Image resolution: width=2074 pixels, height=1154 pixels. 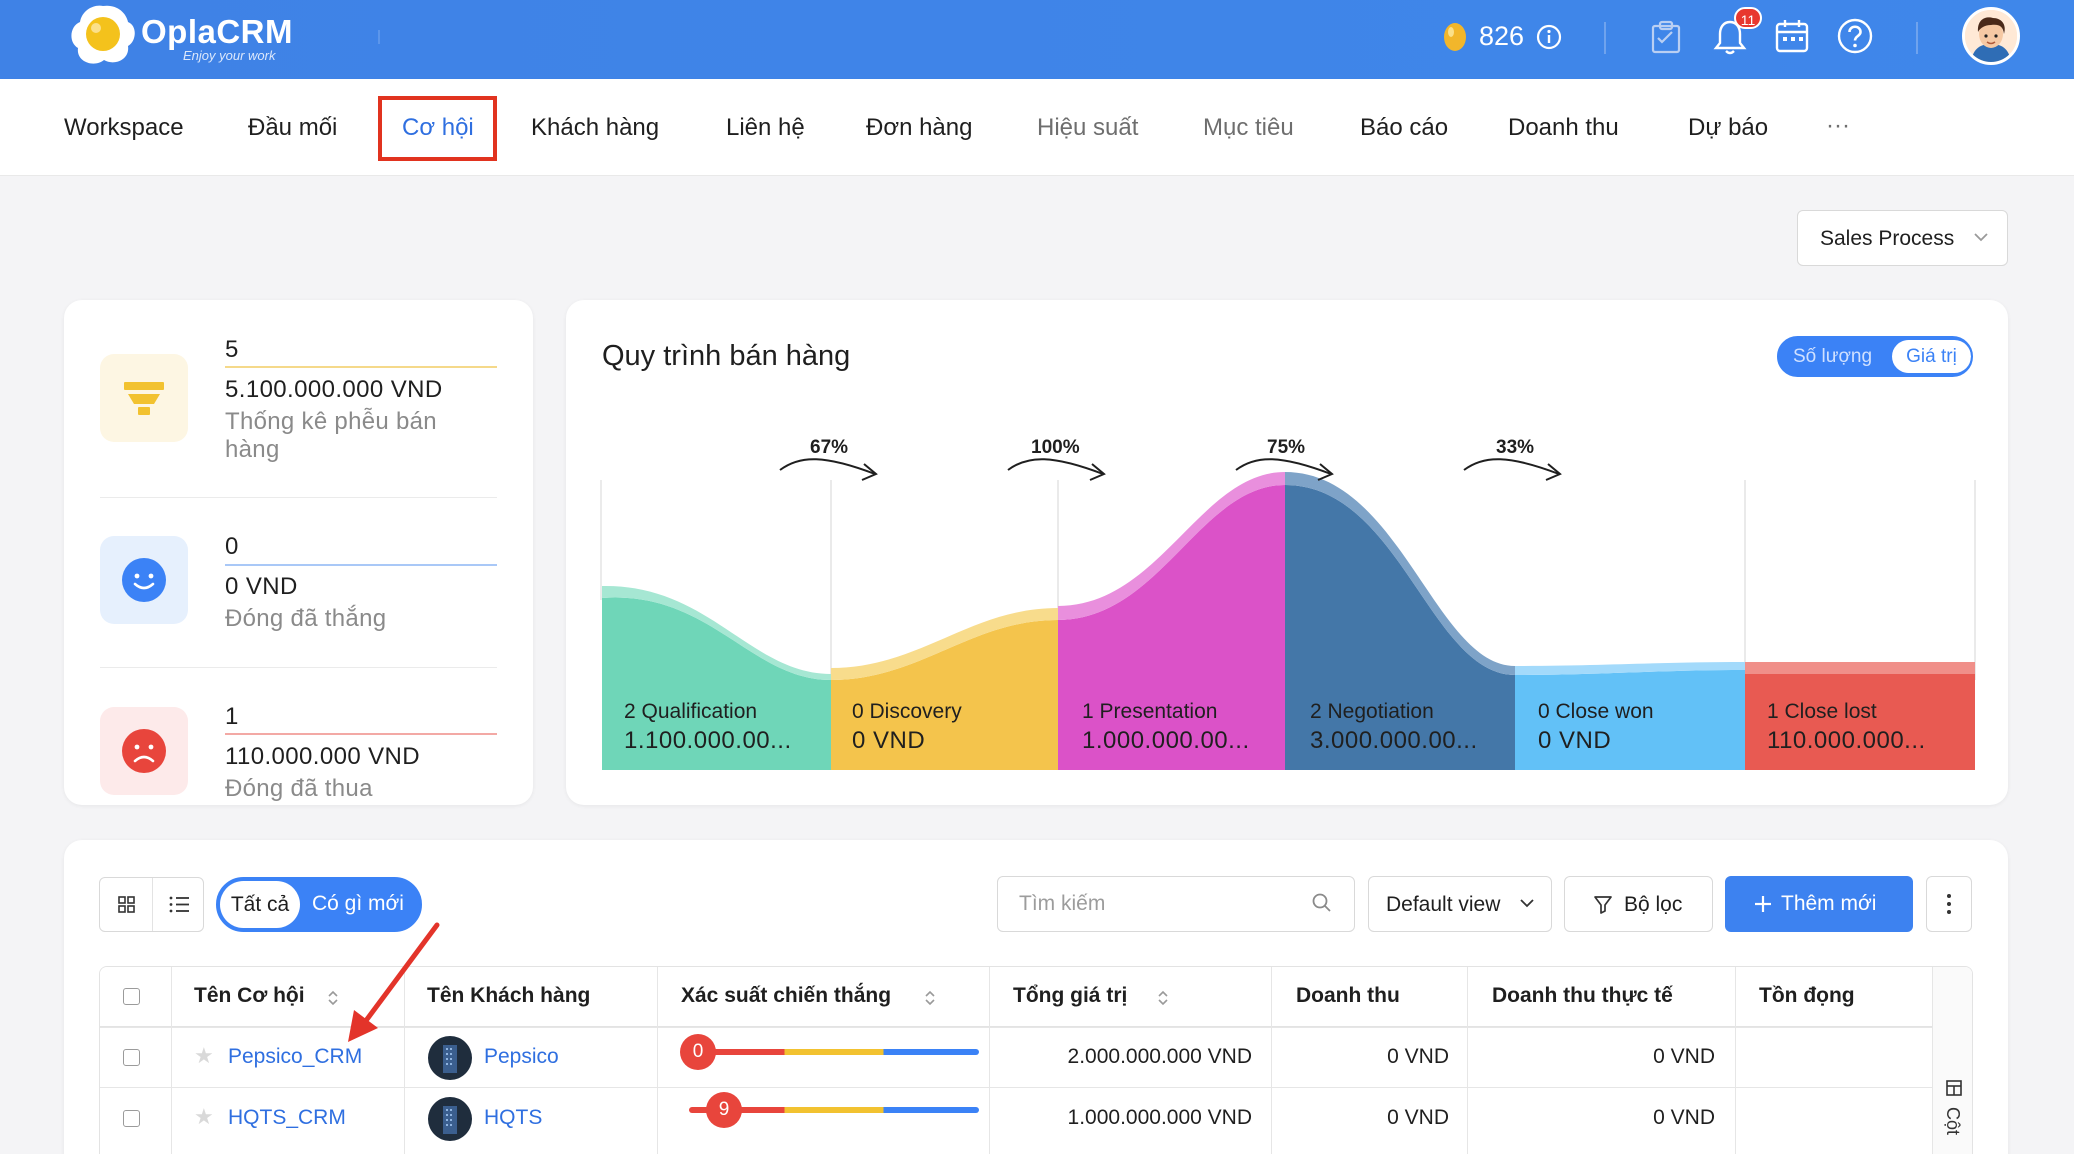 I want to click on add-new-button: Thêm mới, so click(x=1819, y=904).